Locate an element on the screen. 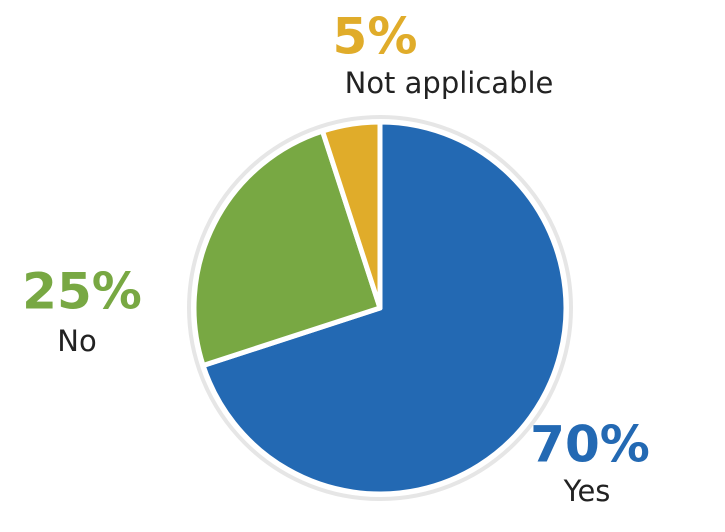  value-label: 25% is located at coordinates (82, 292).